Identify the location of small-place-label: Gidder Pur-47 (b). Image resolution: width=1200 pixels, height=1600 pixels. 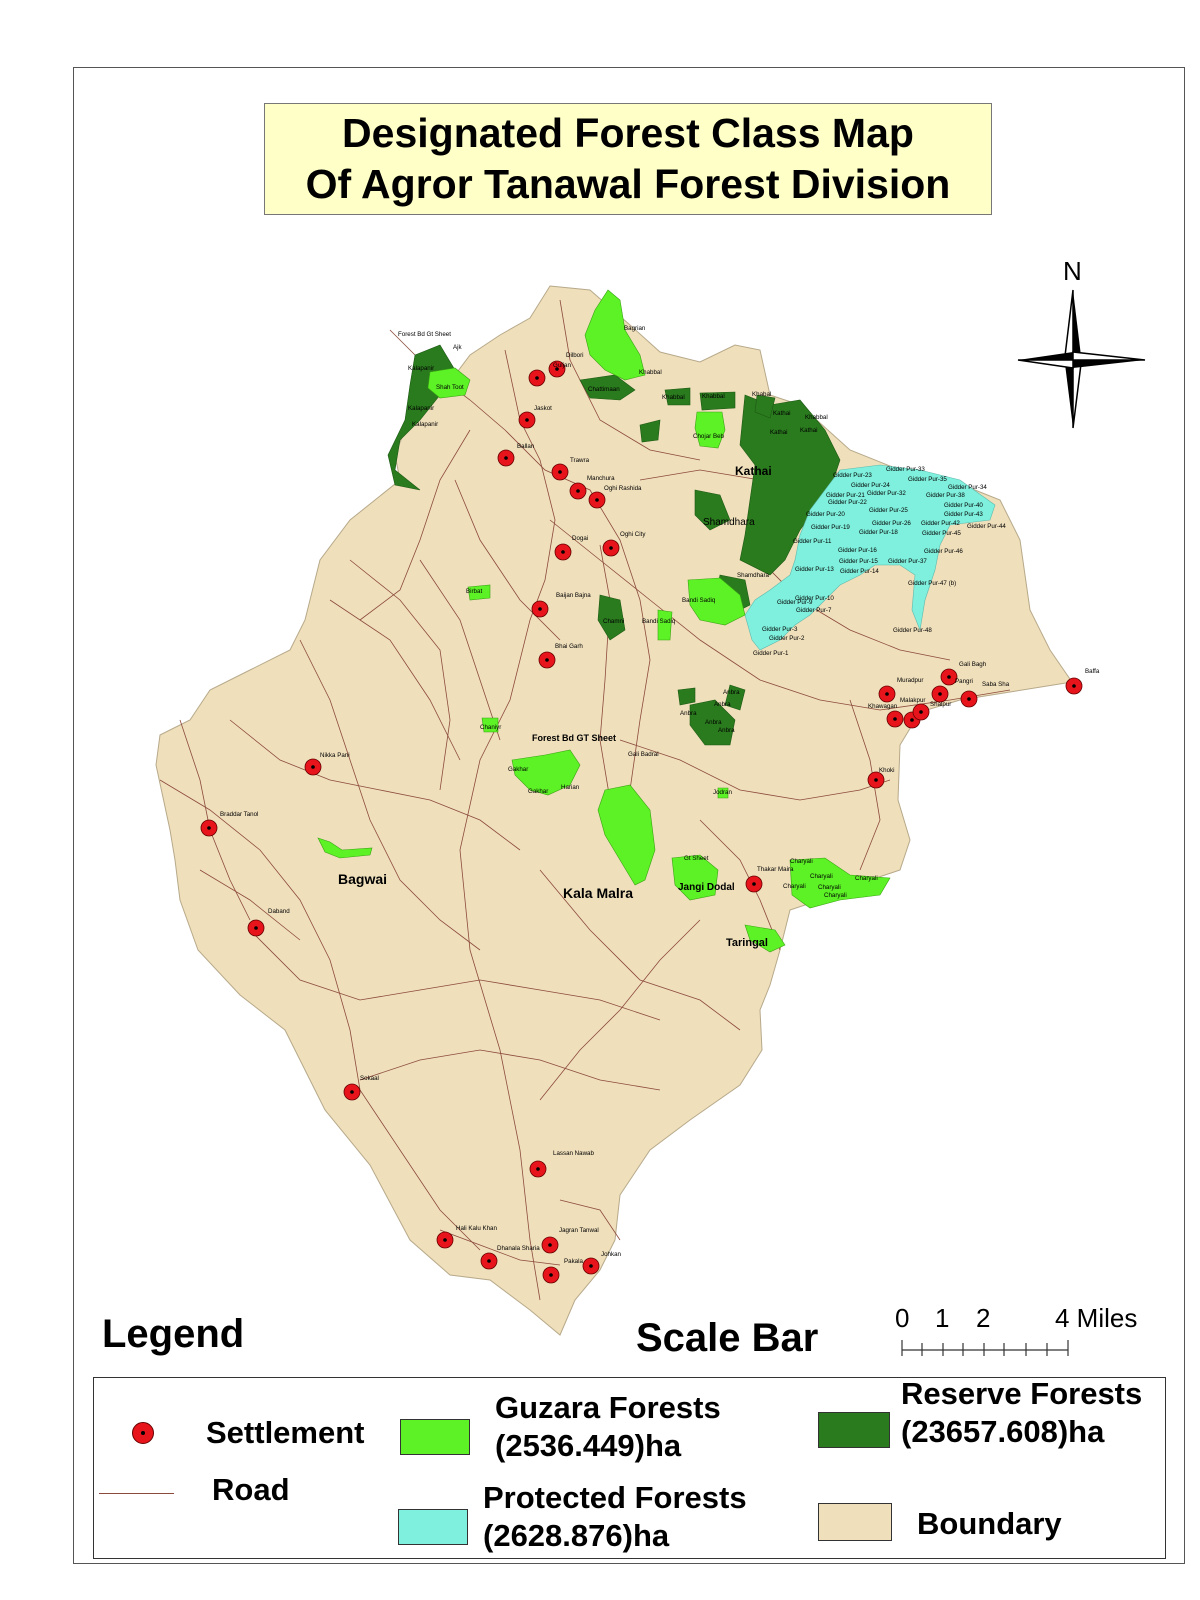
(932, 583).